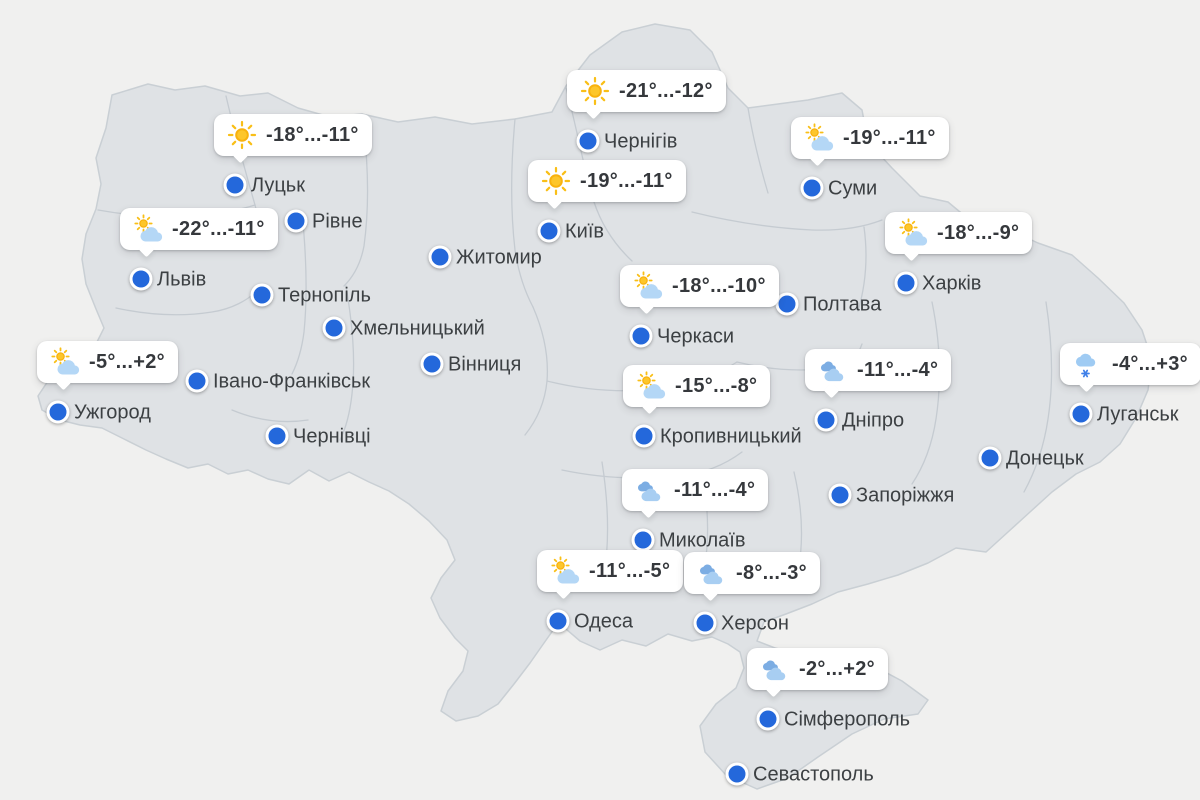 This screenshot has width=1200, height=800. What do you see at coordinates (826, 420) in the screenshot?
I see `city-dot-dnipro` at bounding box center [826, 420].